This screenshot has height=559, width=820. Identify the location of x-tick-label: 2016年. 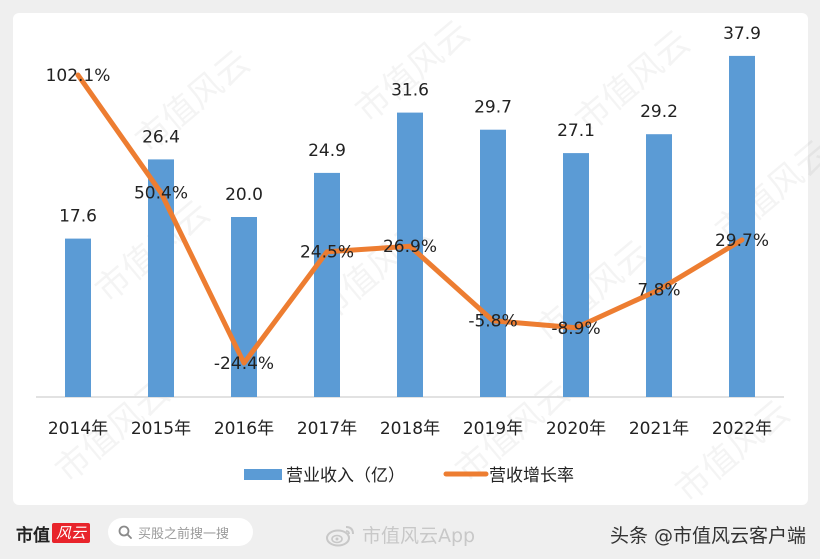
(244, 429).